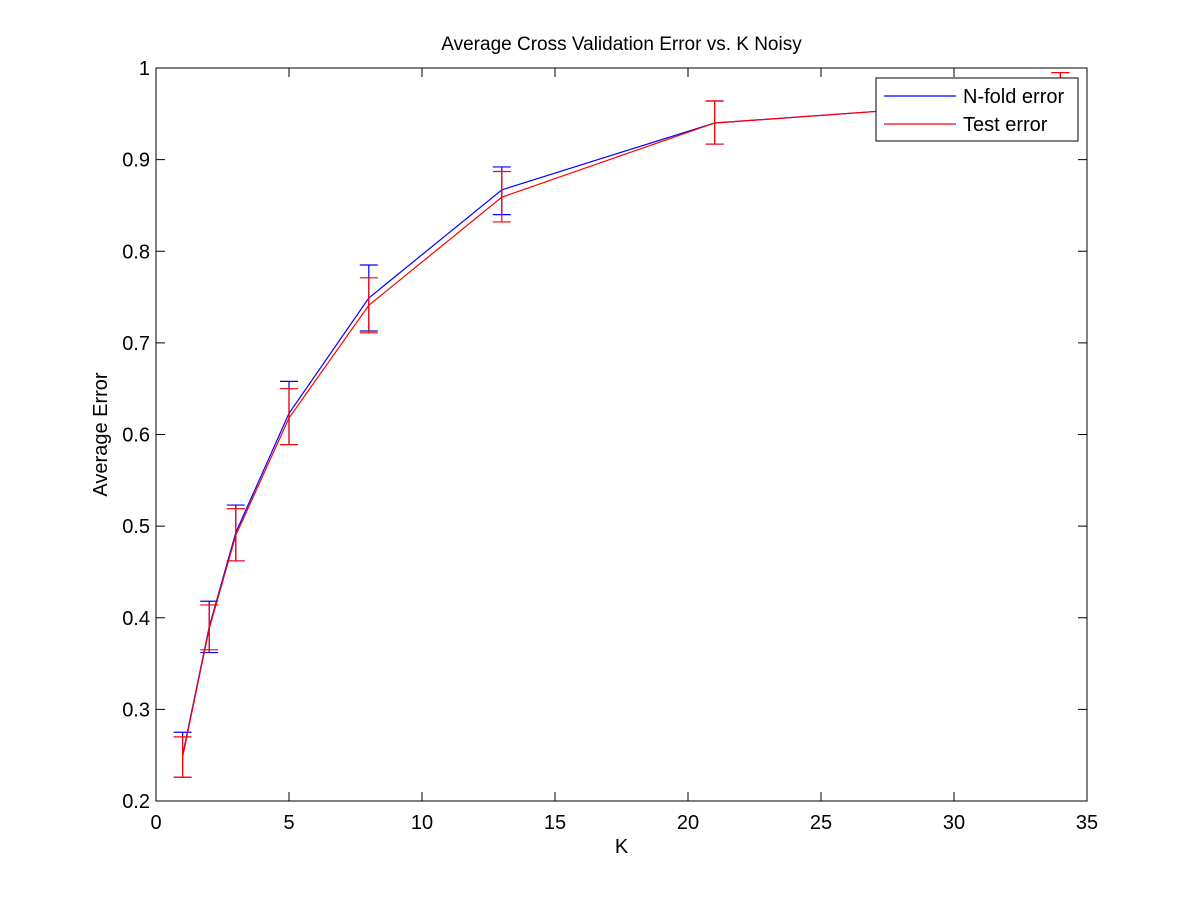 The image size is (1200, 900). Describe the element at coordinates (622, 847) in the screenshot. I see `x-axis-title: K` at that location.